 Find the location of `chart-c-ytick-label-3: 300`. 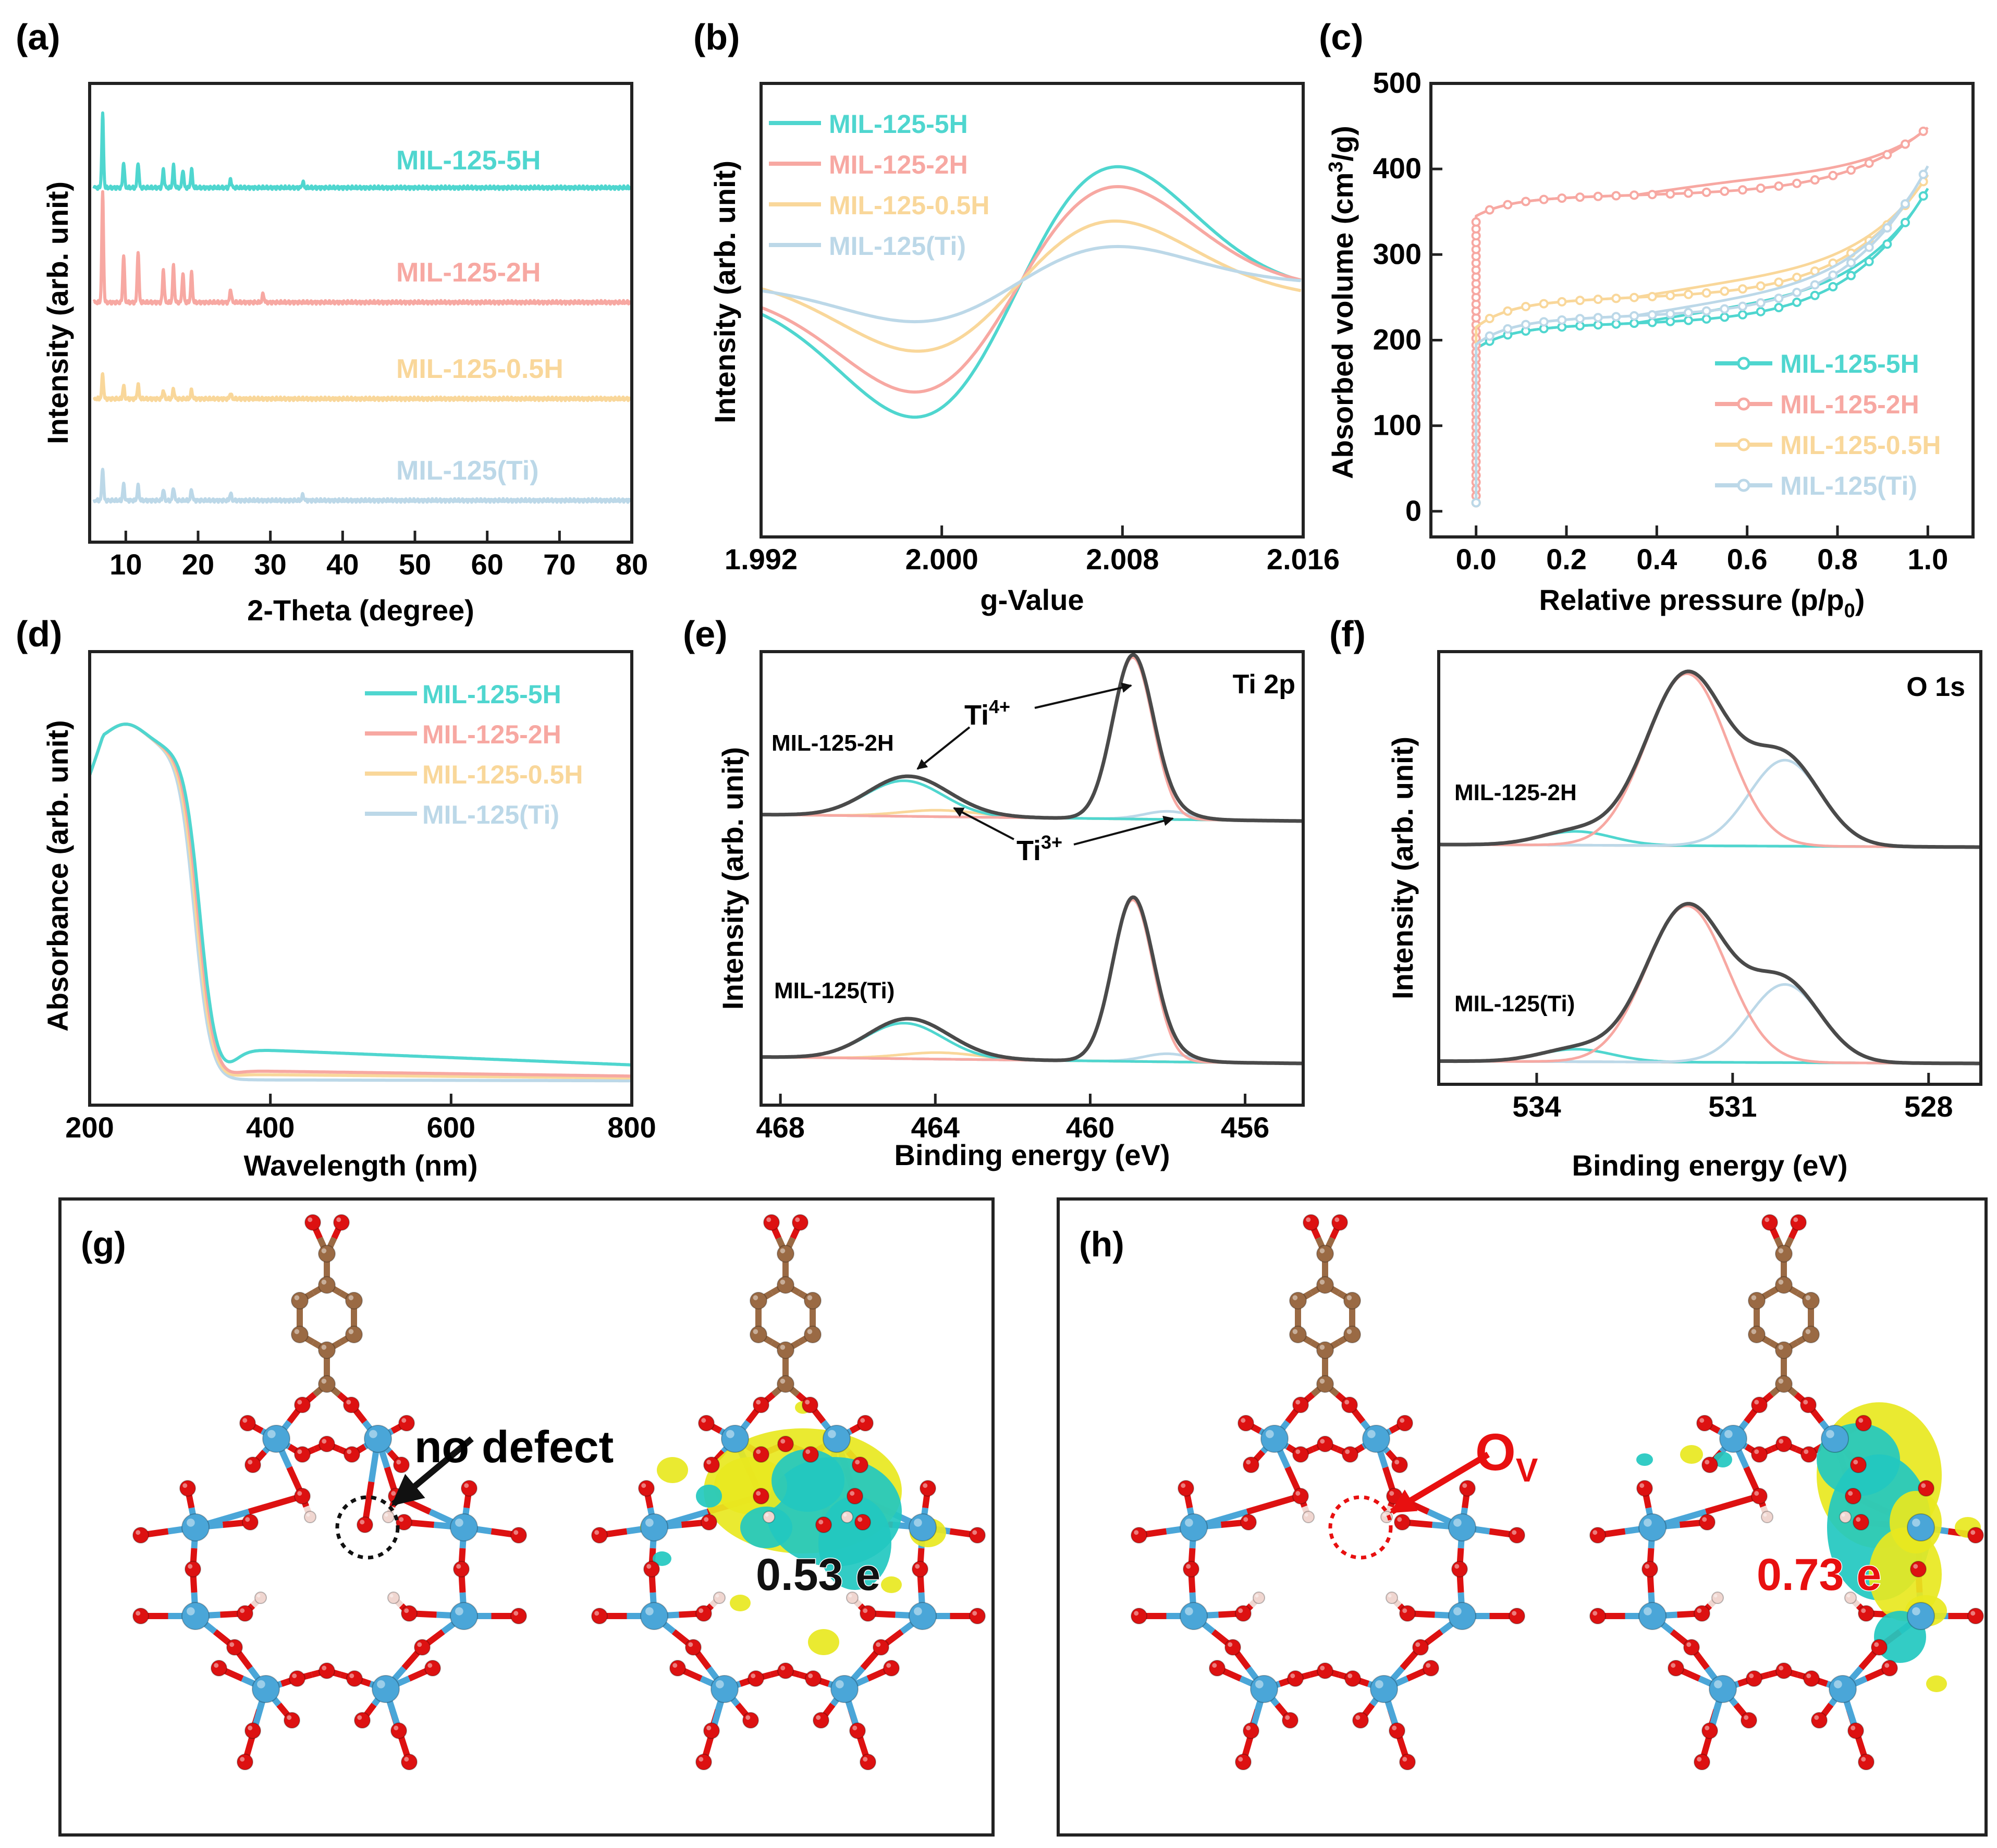

chart-c-ytick-label-3: 300 is located at coordinates (1397, 253).